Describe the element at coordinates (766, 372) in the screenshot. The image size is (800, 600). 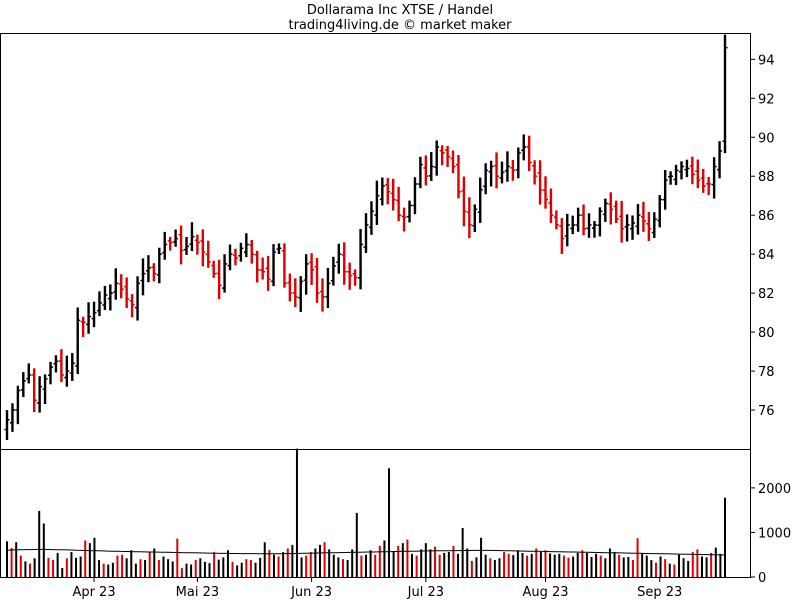
I see `price-tick-label: 78` at that location.